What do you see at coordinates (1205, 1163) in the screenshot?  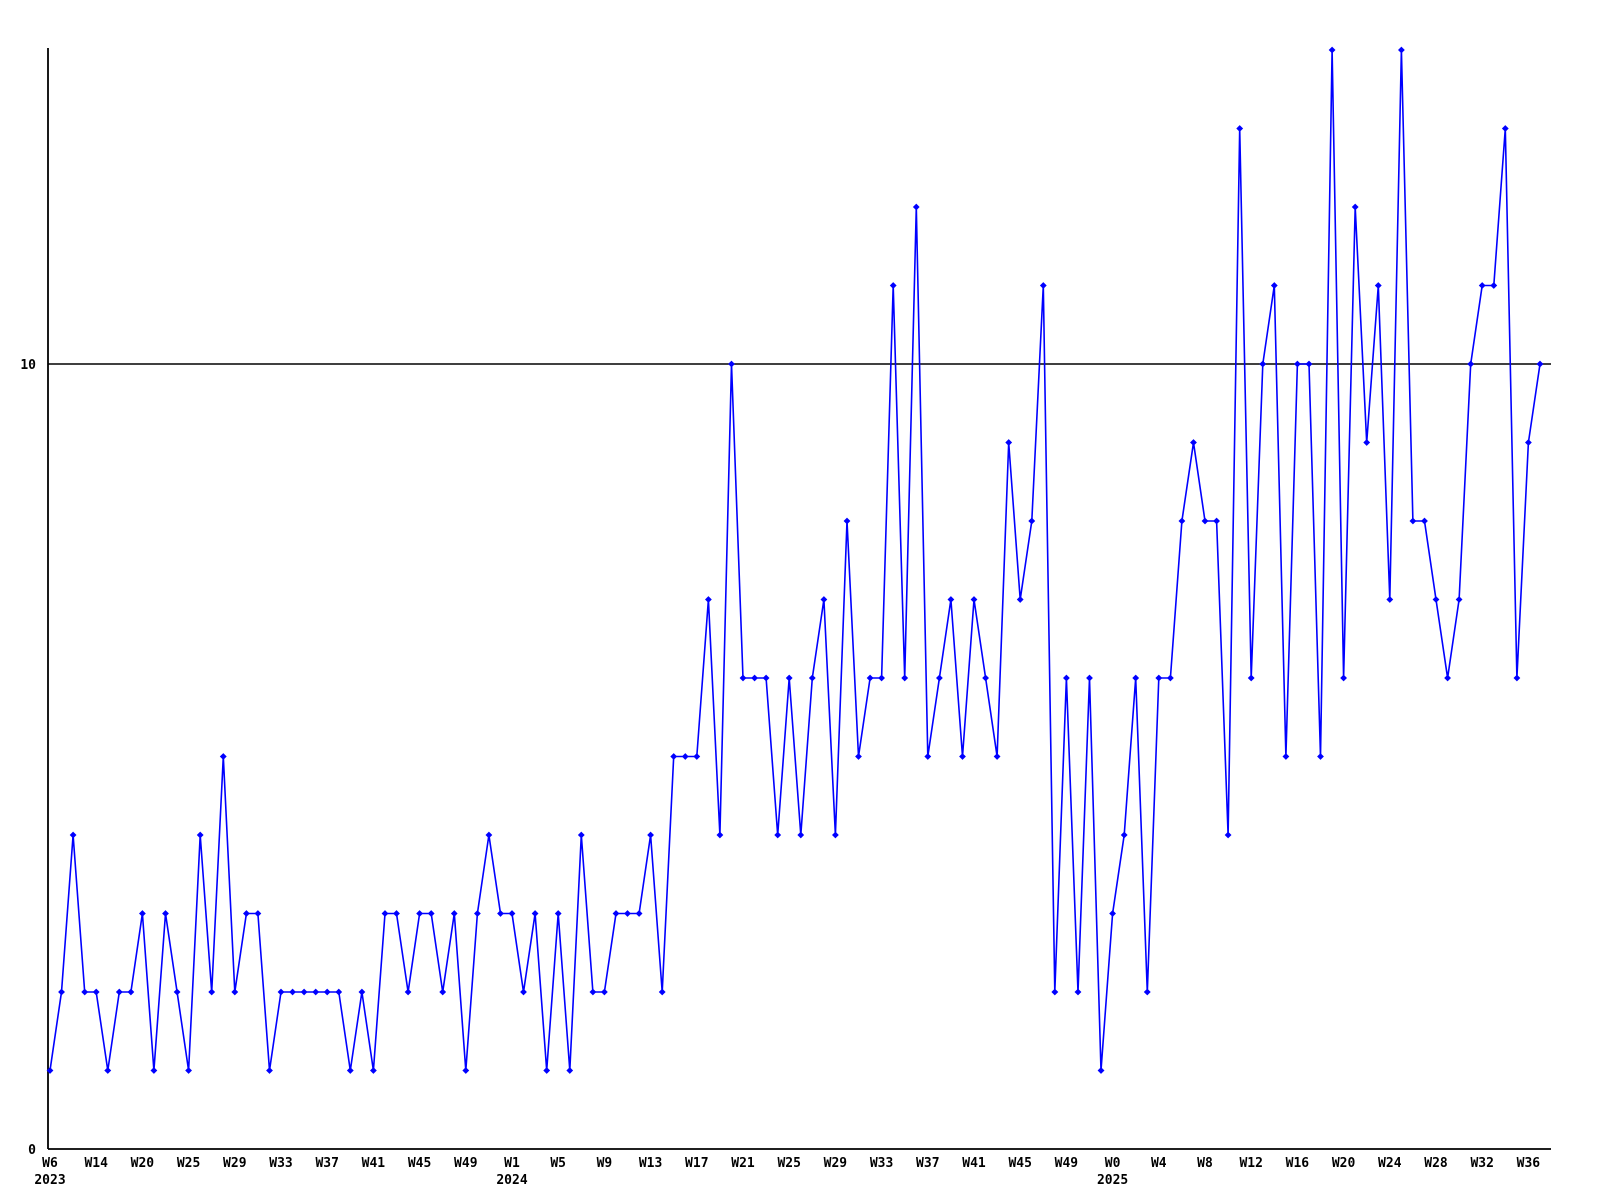 I see `x-tick-label: W8` at bounding box center [1205, 1163].